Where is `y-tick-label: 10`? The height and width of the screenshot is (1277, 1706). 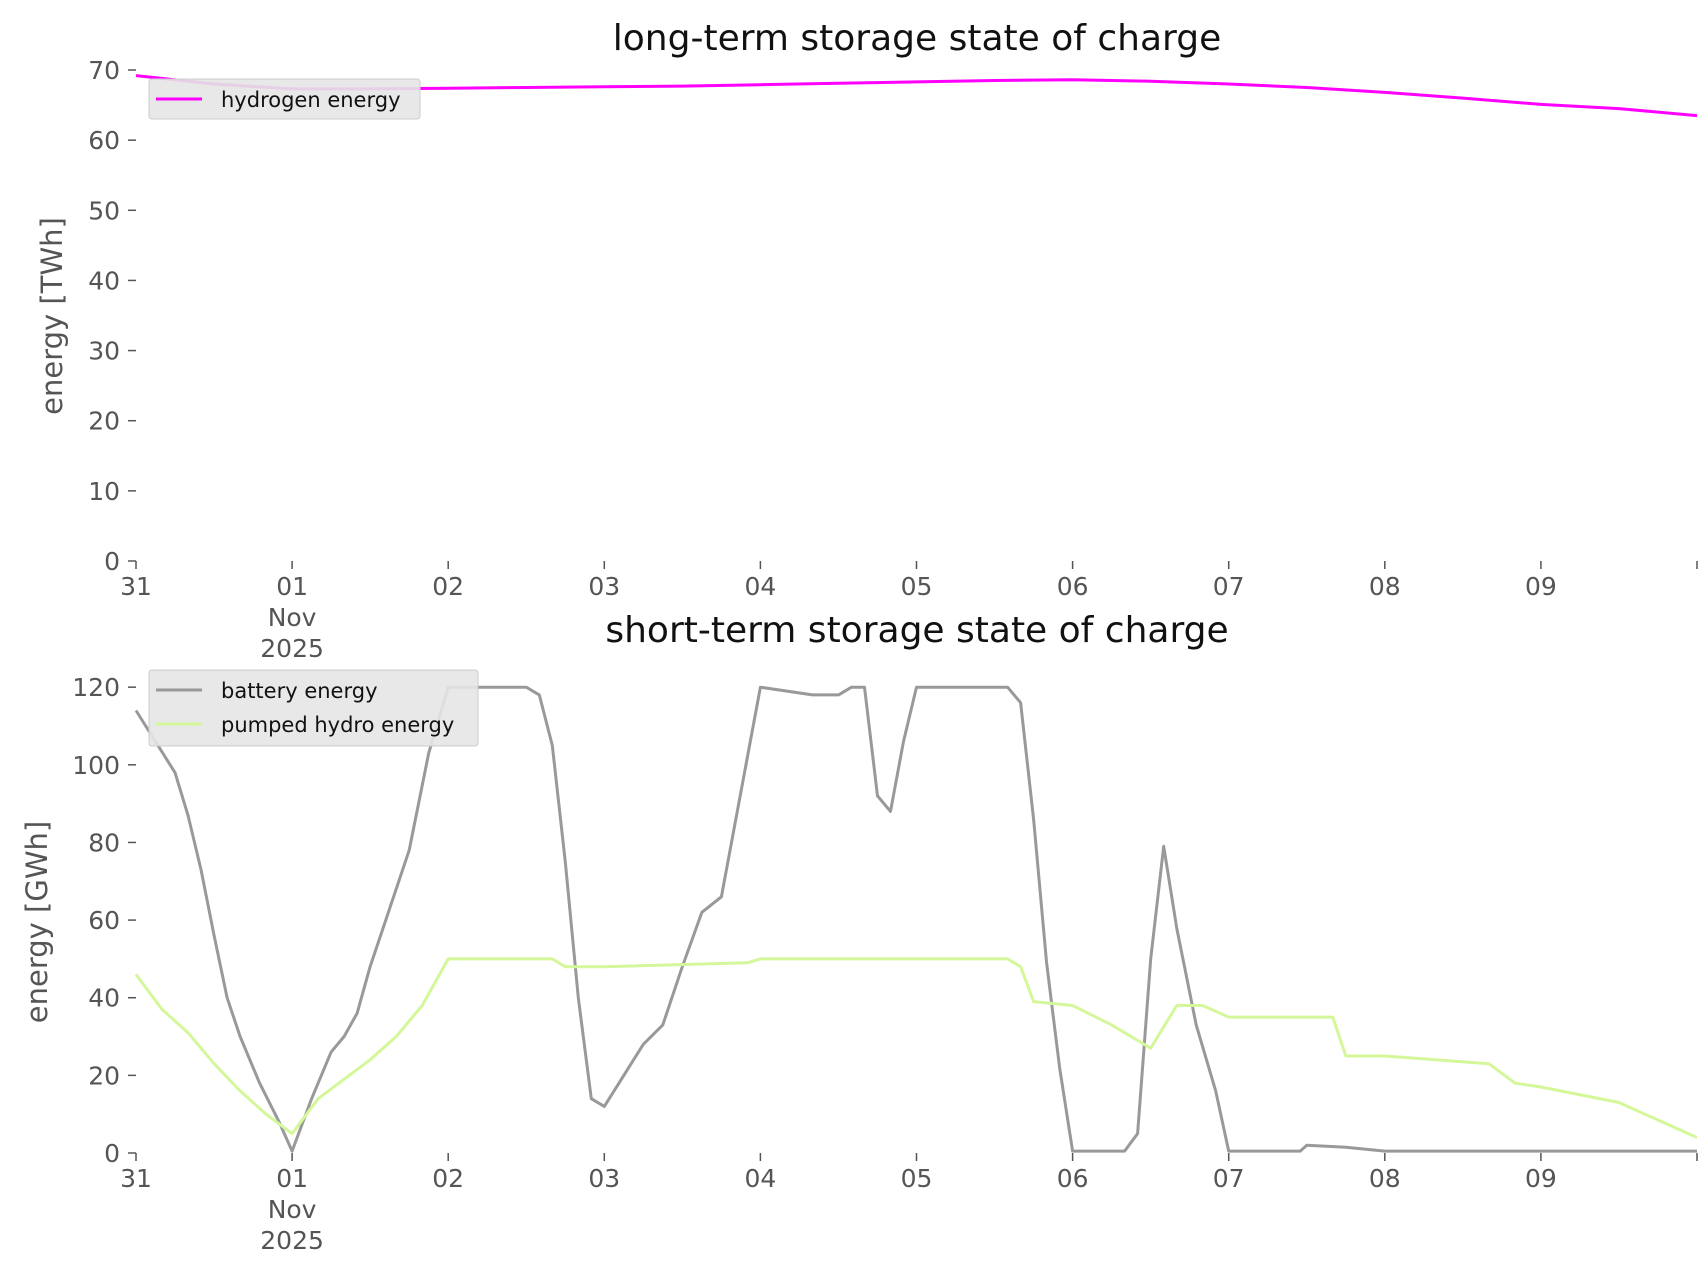 y-tick-label: 10 is located at coordinates (104, 491).